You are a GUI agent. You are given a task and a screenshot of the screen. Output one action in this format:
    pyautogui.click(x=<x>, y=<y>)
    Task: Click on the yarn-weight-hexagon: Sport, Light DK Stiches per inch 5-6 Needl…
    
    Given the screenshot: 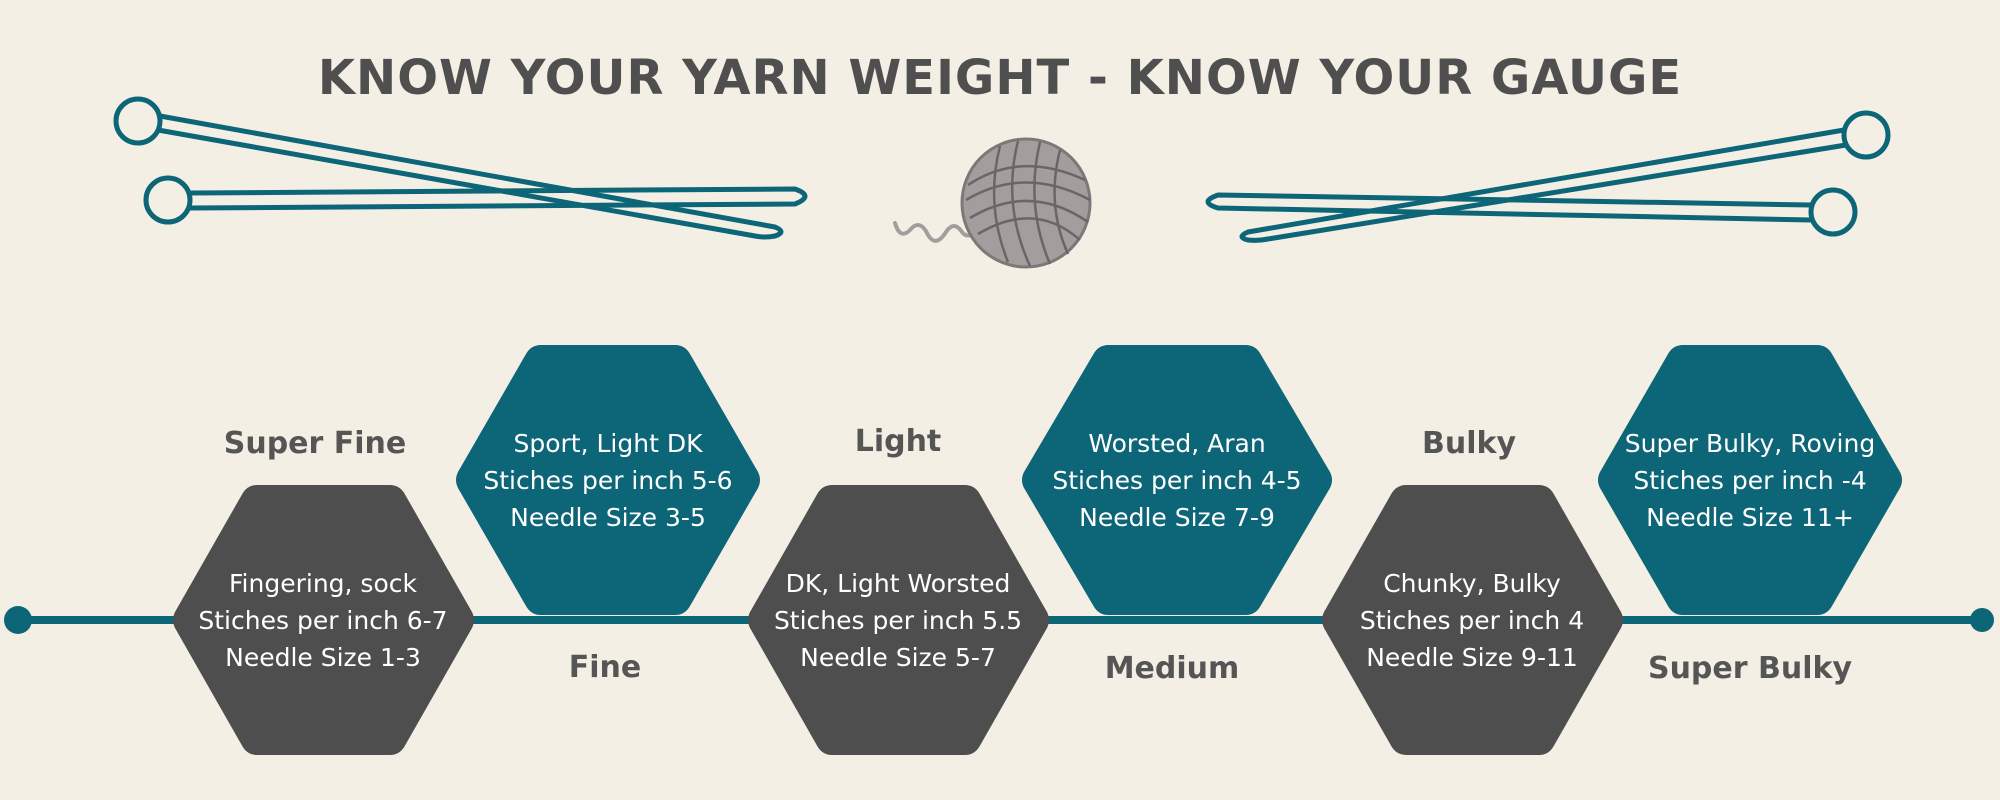 What is the action you would take?
    pyautogui.click(x=608, y=480)
    